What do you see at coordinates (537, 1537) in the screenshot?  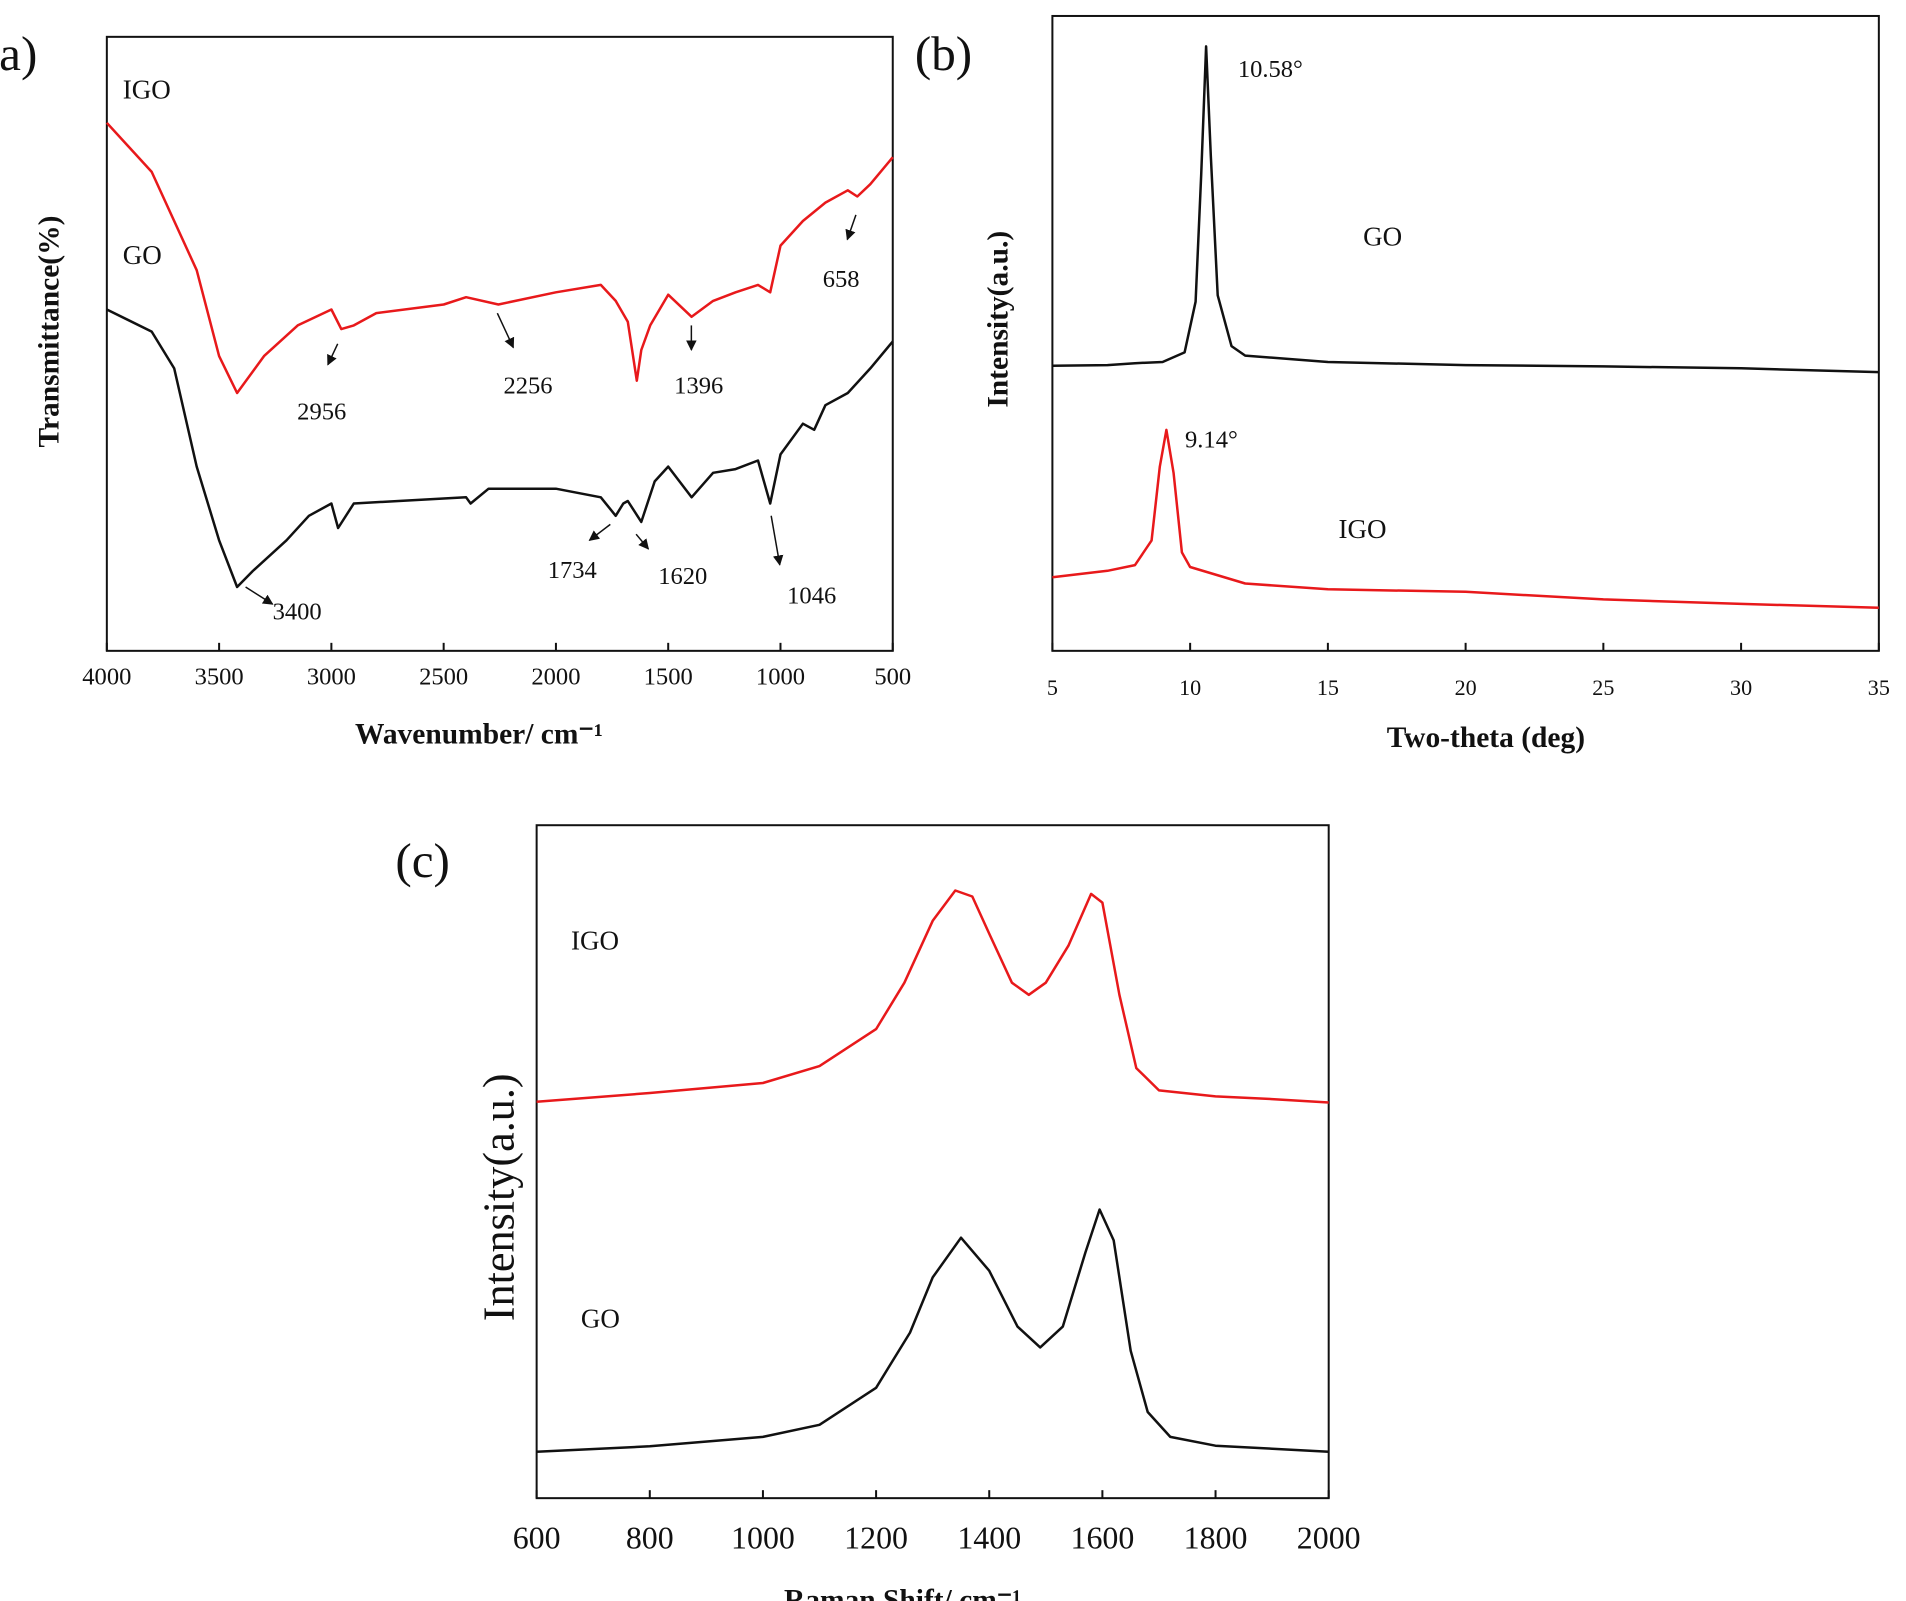 I see `x-tick-label: 600` at bounding box center [537, 1537].